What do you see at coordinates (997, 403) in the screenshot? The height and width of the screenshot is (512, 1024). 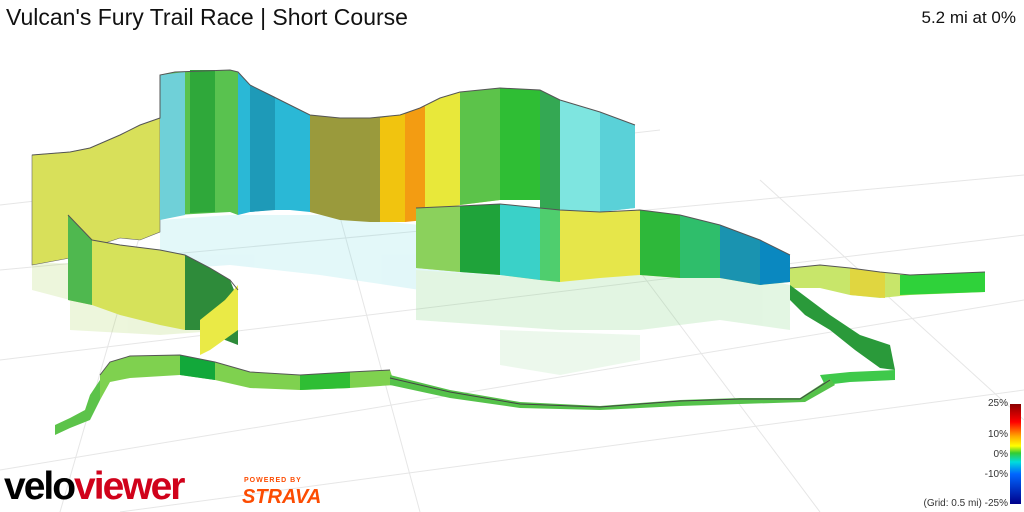 I see `legend-tick-25: 25%` at bounding box center [997, 403].